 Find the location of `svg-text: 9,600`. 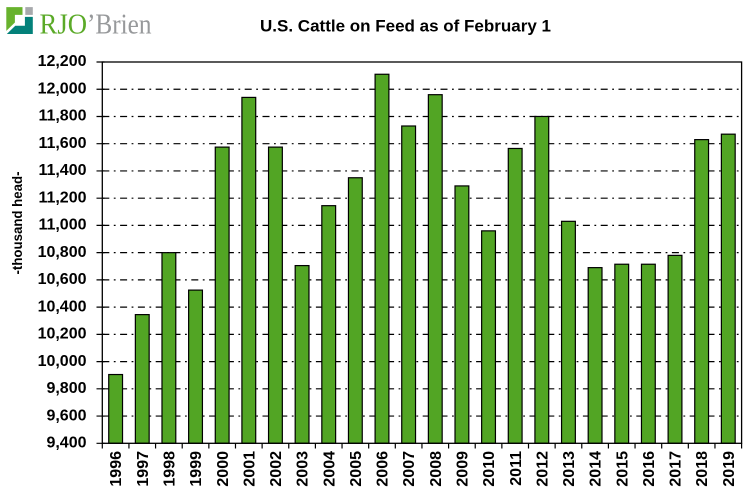

svg-text: 9,600 is located at coordinates (66, 415).